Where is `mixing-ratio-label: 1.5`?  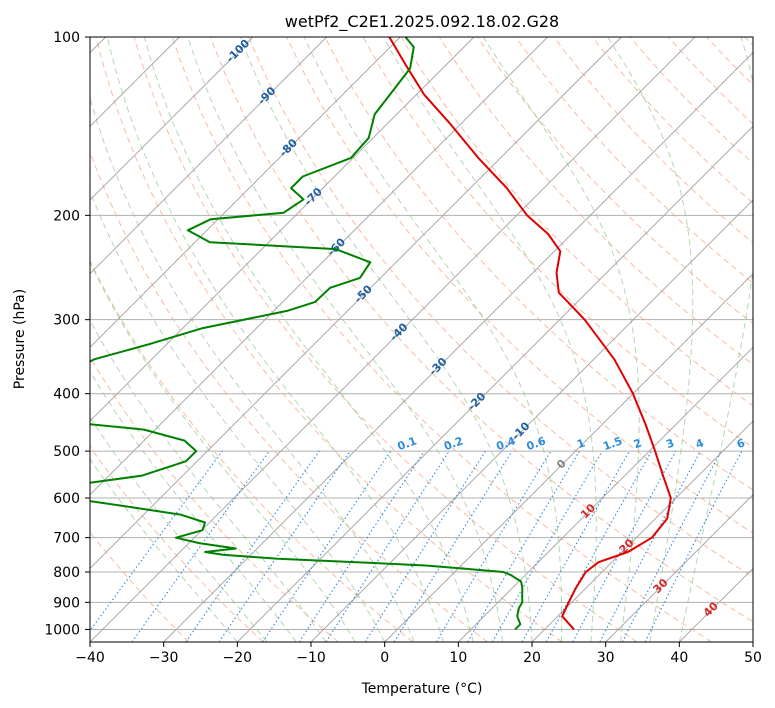
mixing-ratio-label: 1.5 is located at coordinates (612, 443).